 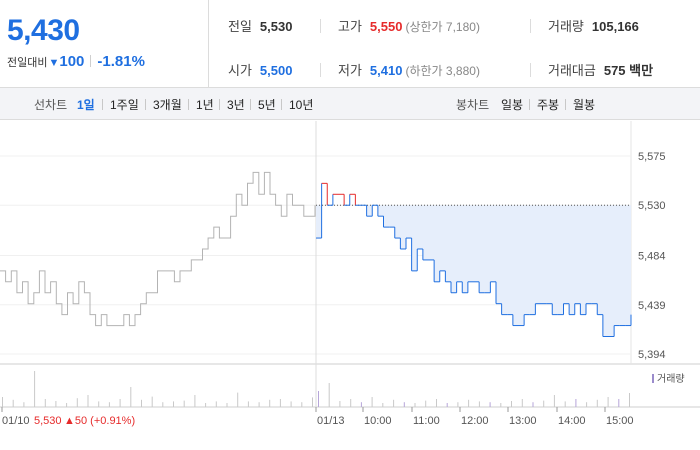 I want to click on tab-3-months: 3개월, so click(x=167, y=105).